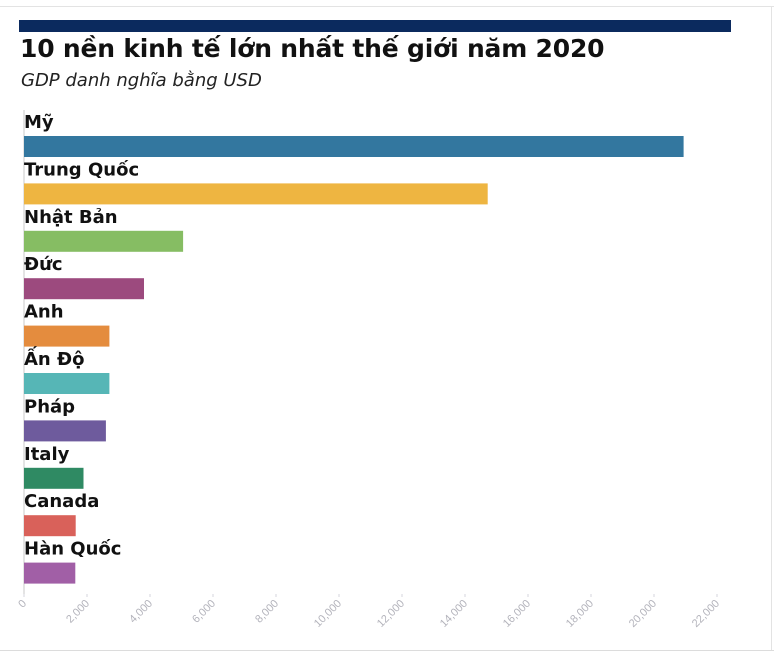 This screenshot has width=774, height=653. What do you see at coordinates (81, 169) in the screenshot?
I see `category-label: Trung Quốc` at bounding box center [81, 169].